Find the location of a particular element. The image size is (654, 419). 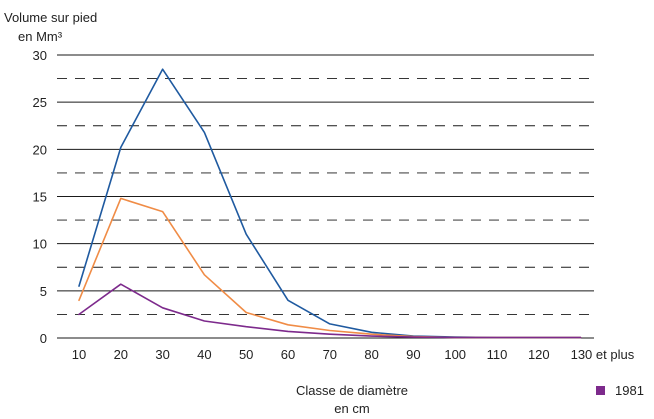

y-tick-label: 5 is located at coordinates (43, 291).